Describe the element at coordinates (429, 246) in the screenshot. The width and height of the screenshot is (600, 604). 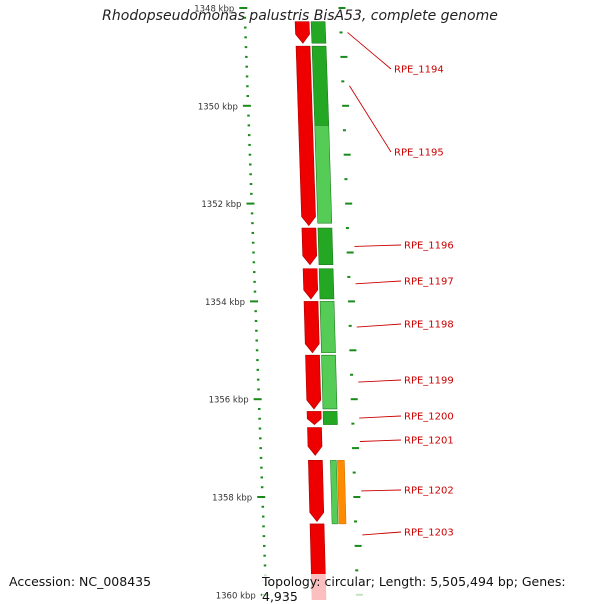
I see `gene-label: RPE_1196` at that location.